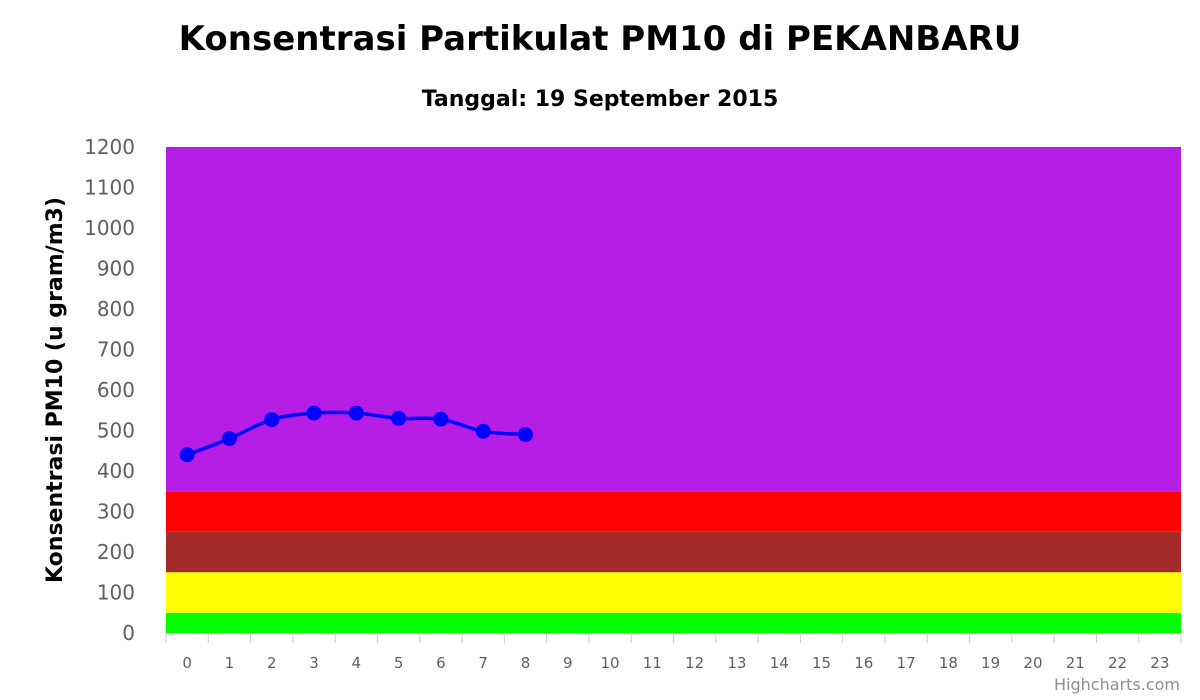 This screenshot has height=700, width=1200. What do you see at coordinates (1117, 663) in the screenshot?
I see `x-tick-label: 22` at bounding box center [1117, 663].